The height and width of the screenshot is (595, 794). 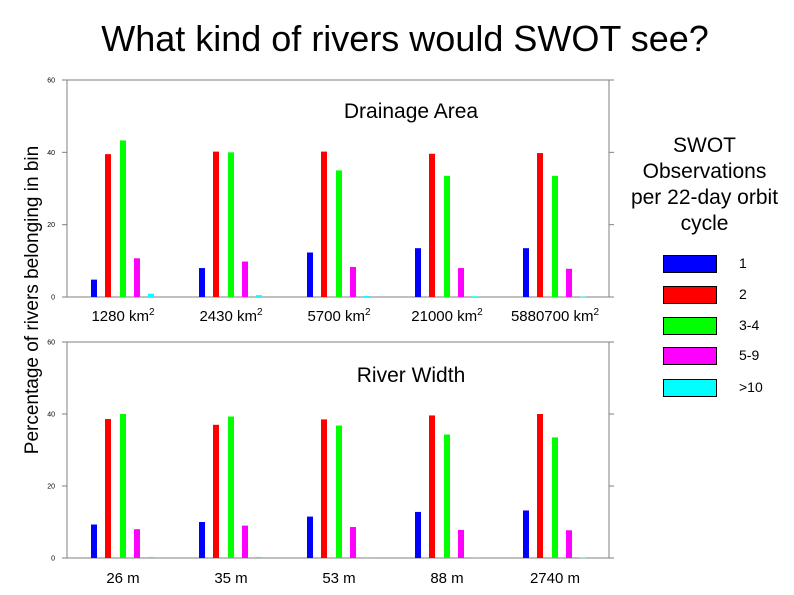 I want to click on x-category-label: 26 m, so click(x=122, y=578).